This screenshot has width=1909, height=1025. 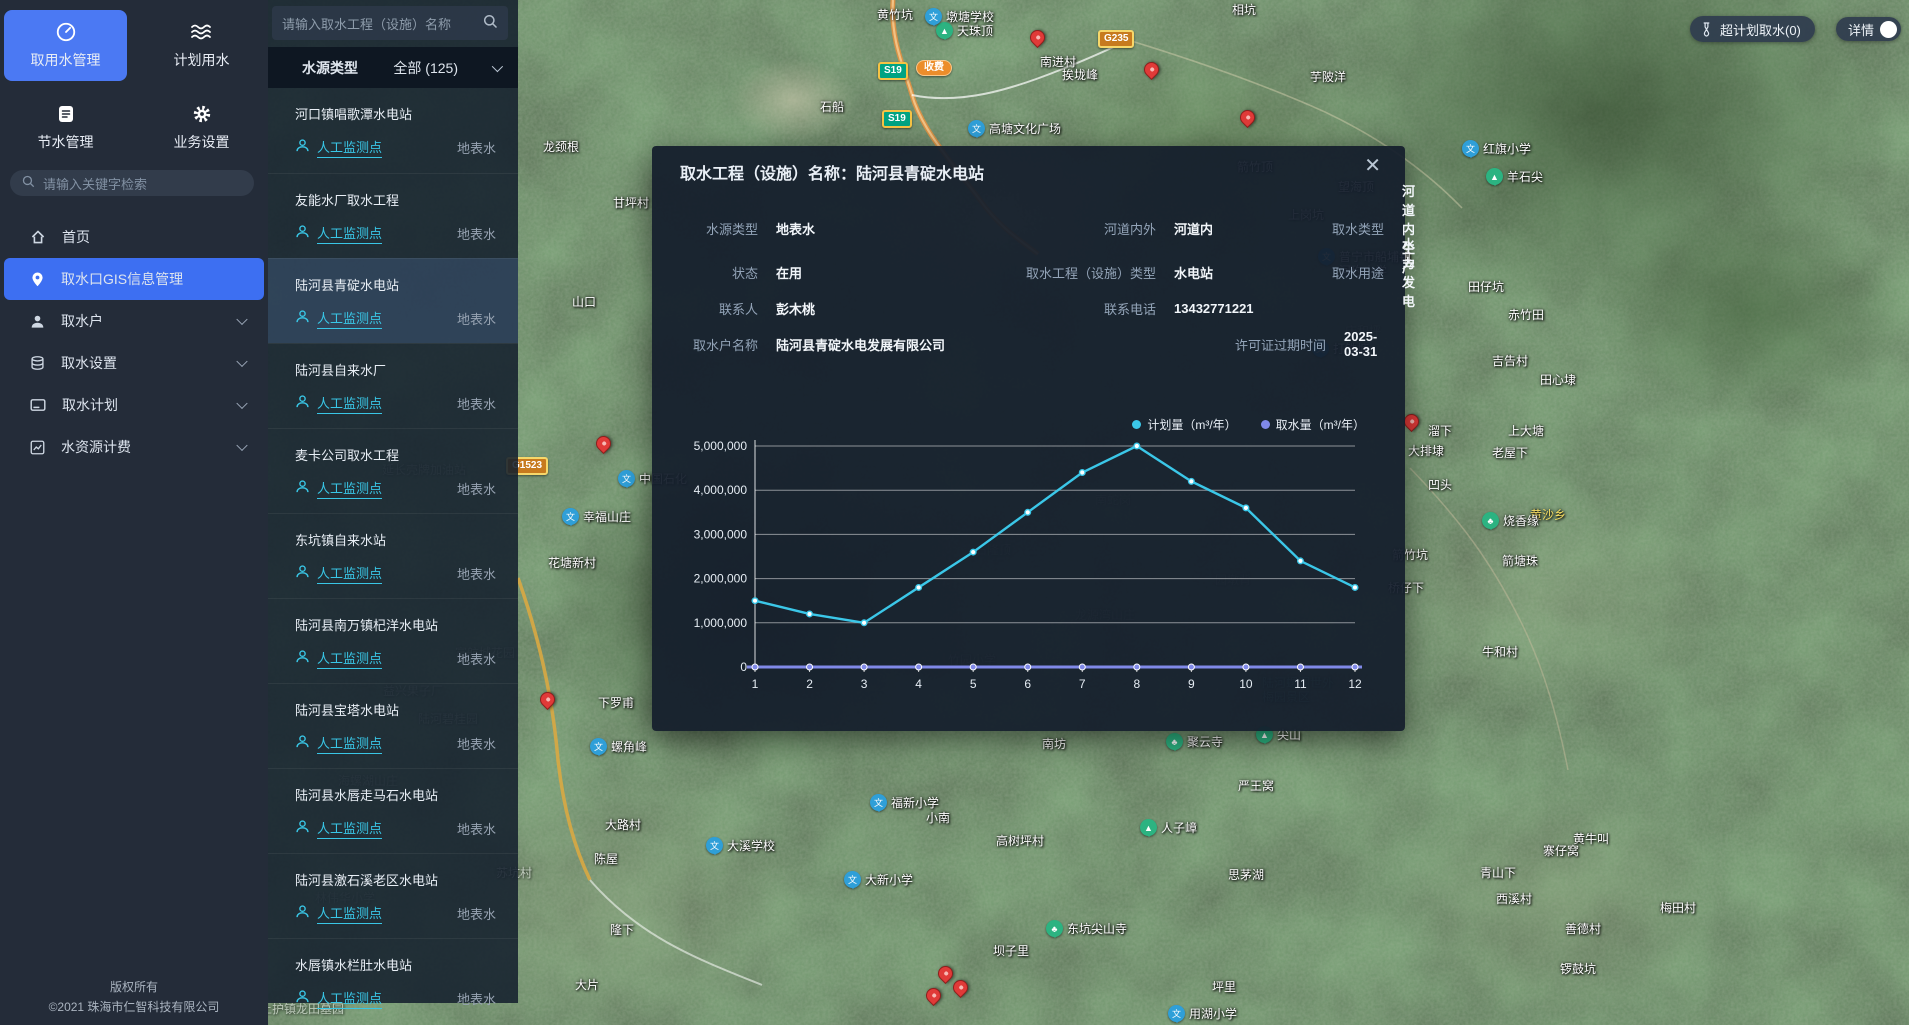 What do you see at coordinates (973, 684) in the screenshot?
I see `svg-text: 5` at bounding box center [973, 684].